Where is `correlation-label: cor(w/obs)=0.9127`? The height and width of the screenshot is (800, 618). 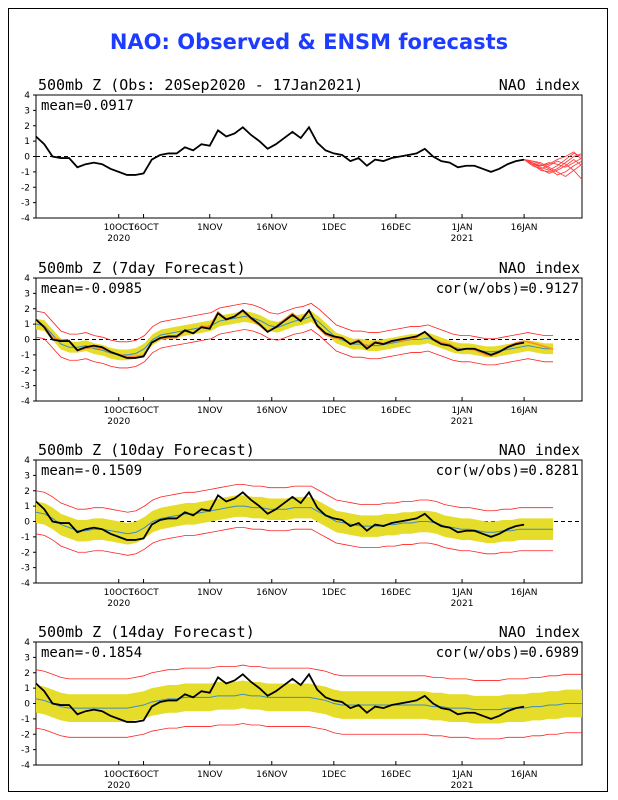 correlation-label: cor(w/obs)=0.9127 is located at coordinates (507, 289).